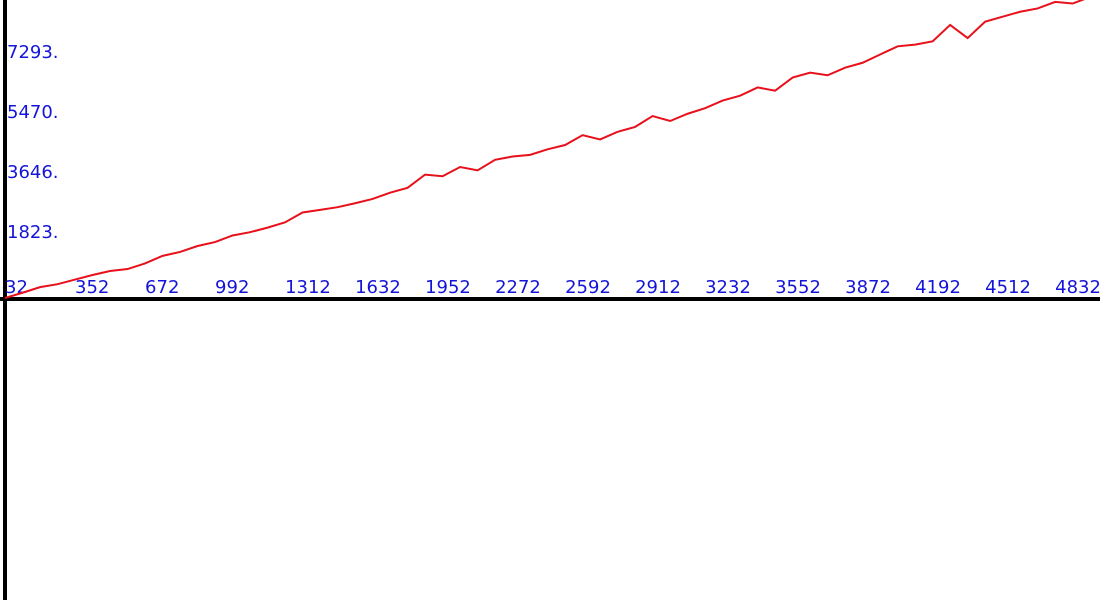 The height and width of the screenshot is (600, 1100). I want to click on x-tick-label: 672, so click(162, 287).